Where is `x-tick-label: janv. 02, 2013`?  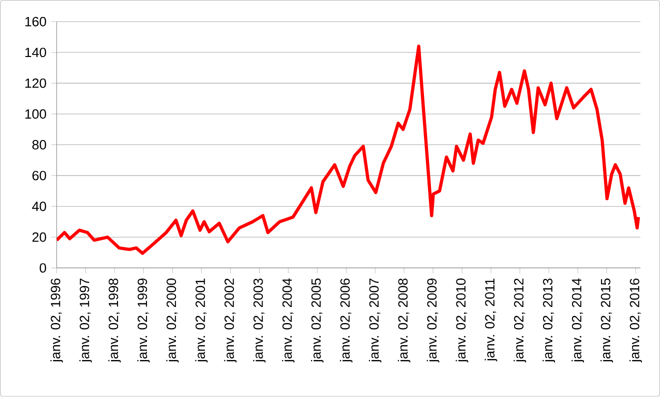
x-tick-label: janv. 02, 2013 is located at coordinates (549, 320).